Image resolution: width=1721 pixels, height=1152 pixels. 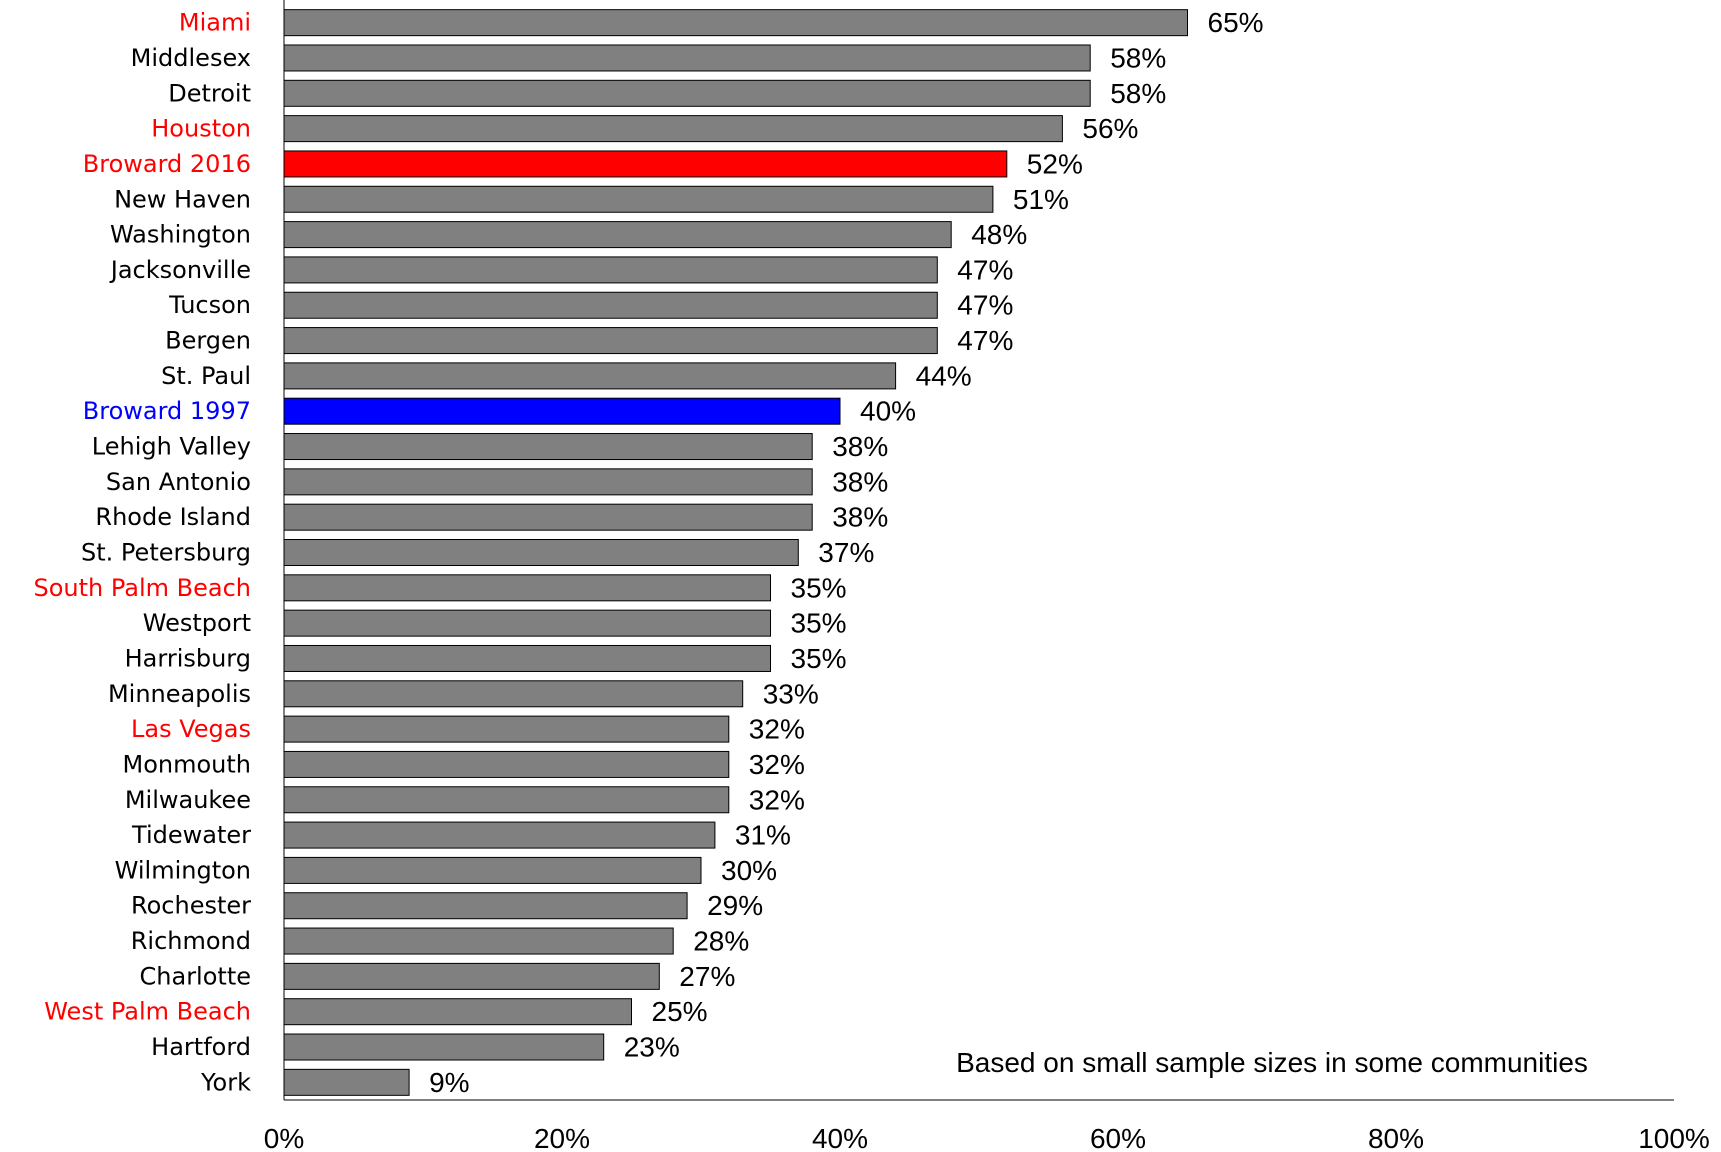 I want to click on x-tick-label: 0%, so click(x=284, y=1137).